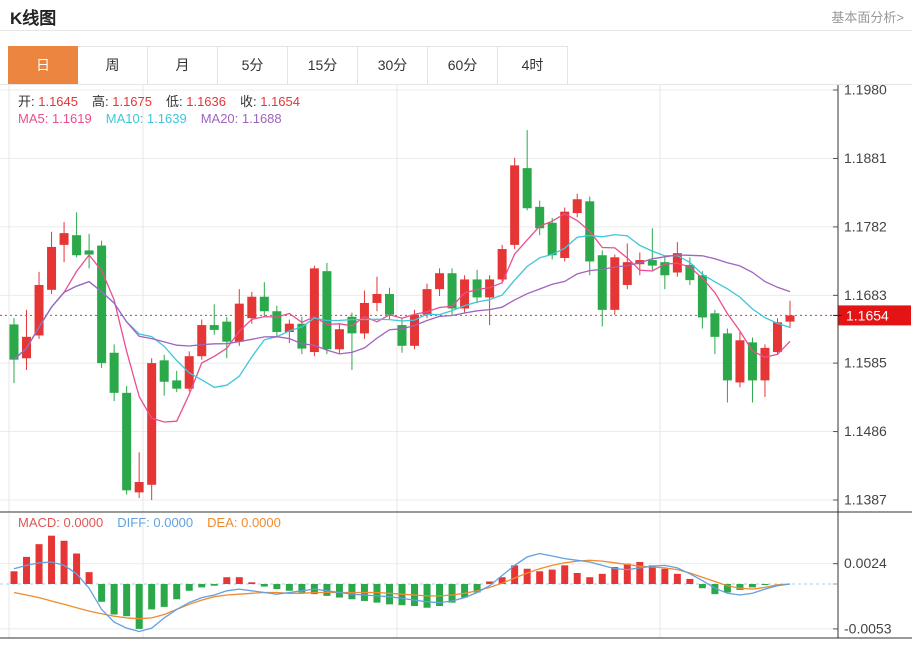  What do you see at coordinates (33, 18) in the screenshot?
I see `page-title: K线图` at bounding box center [33, 18].